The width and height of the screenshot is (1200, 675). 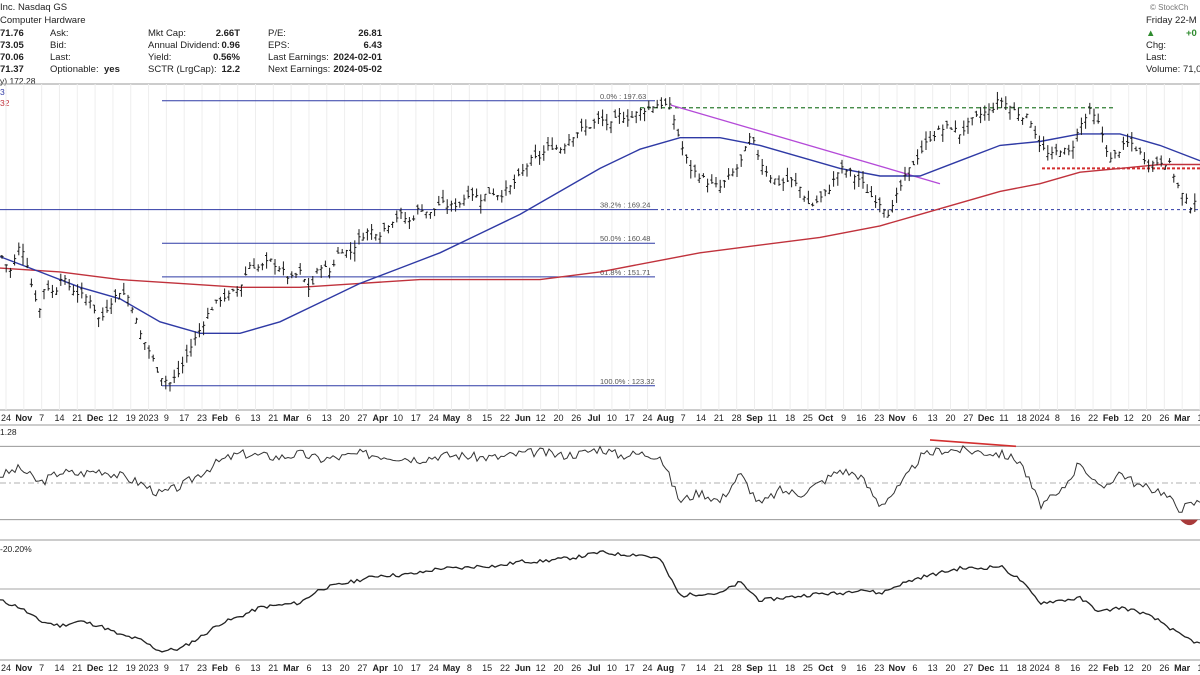 I want to click on optionable-value: yes, so click(x=112, y=69).